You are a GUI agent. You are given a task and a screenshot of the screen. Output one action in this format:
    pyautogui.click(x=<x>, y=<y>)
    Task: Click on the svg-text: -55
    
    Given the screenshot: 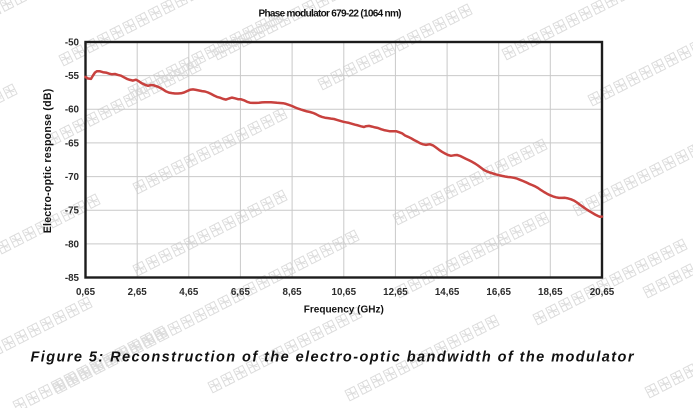 What is the action you would take?
    pyautogui.click(x=72, y=76)
    